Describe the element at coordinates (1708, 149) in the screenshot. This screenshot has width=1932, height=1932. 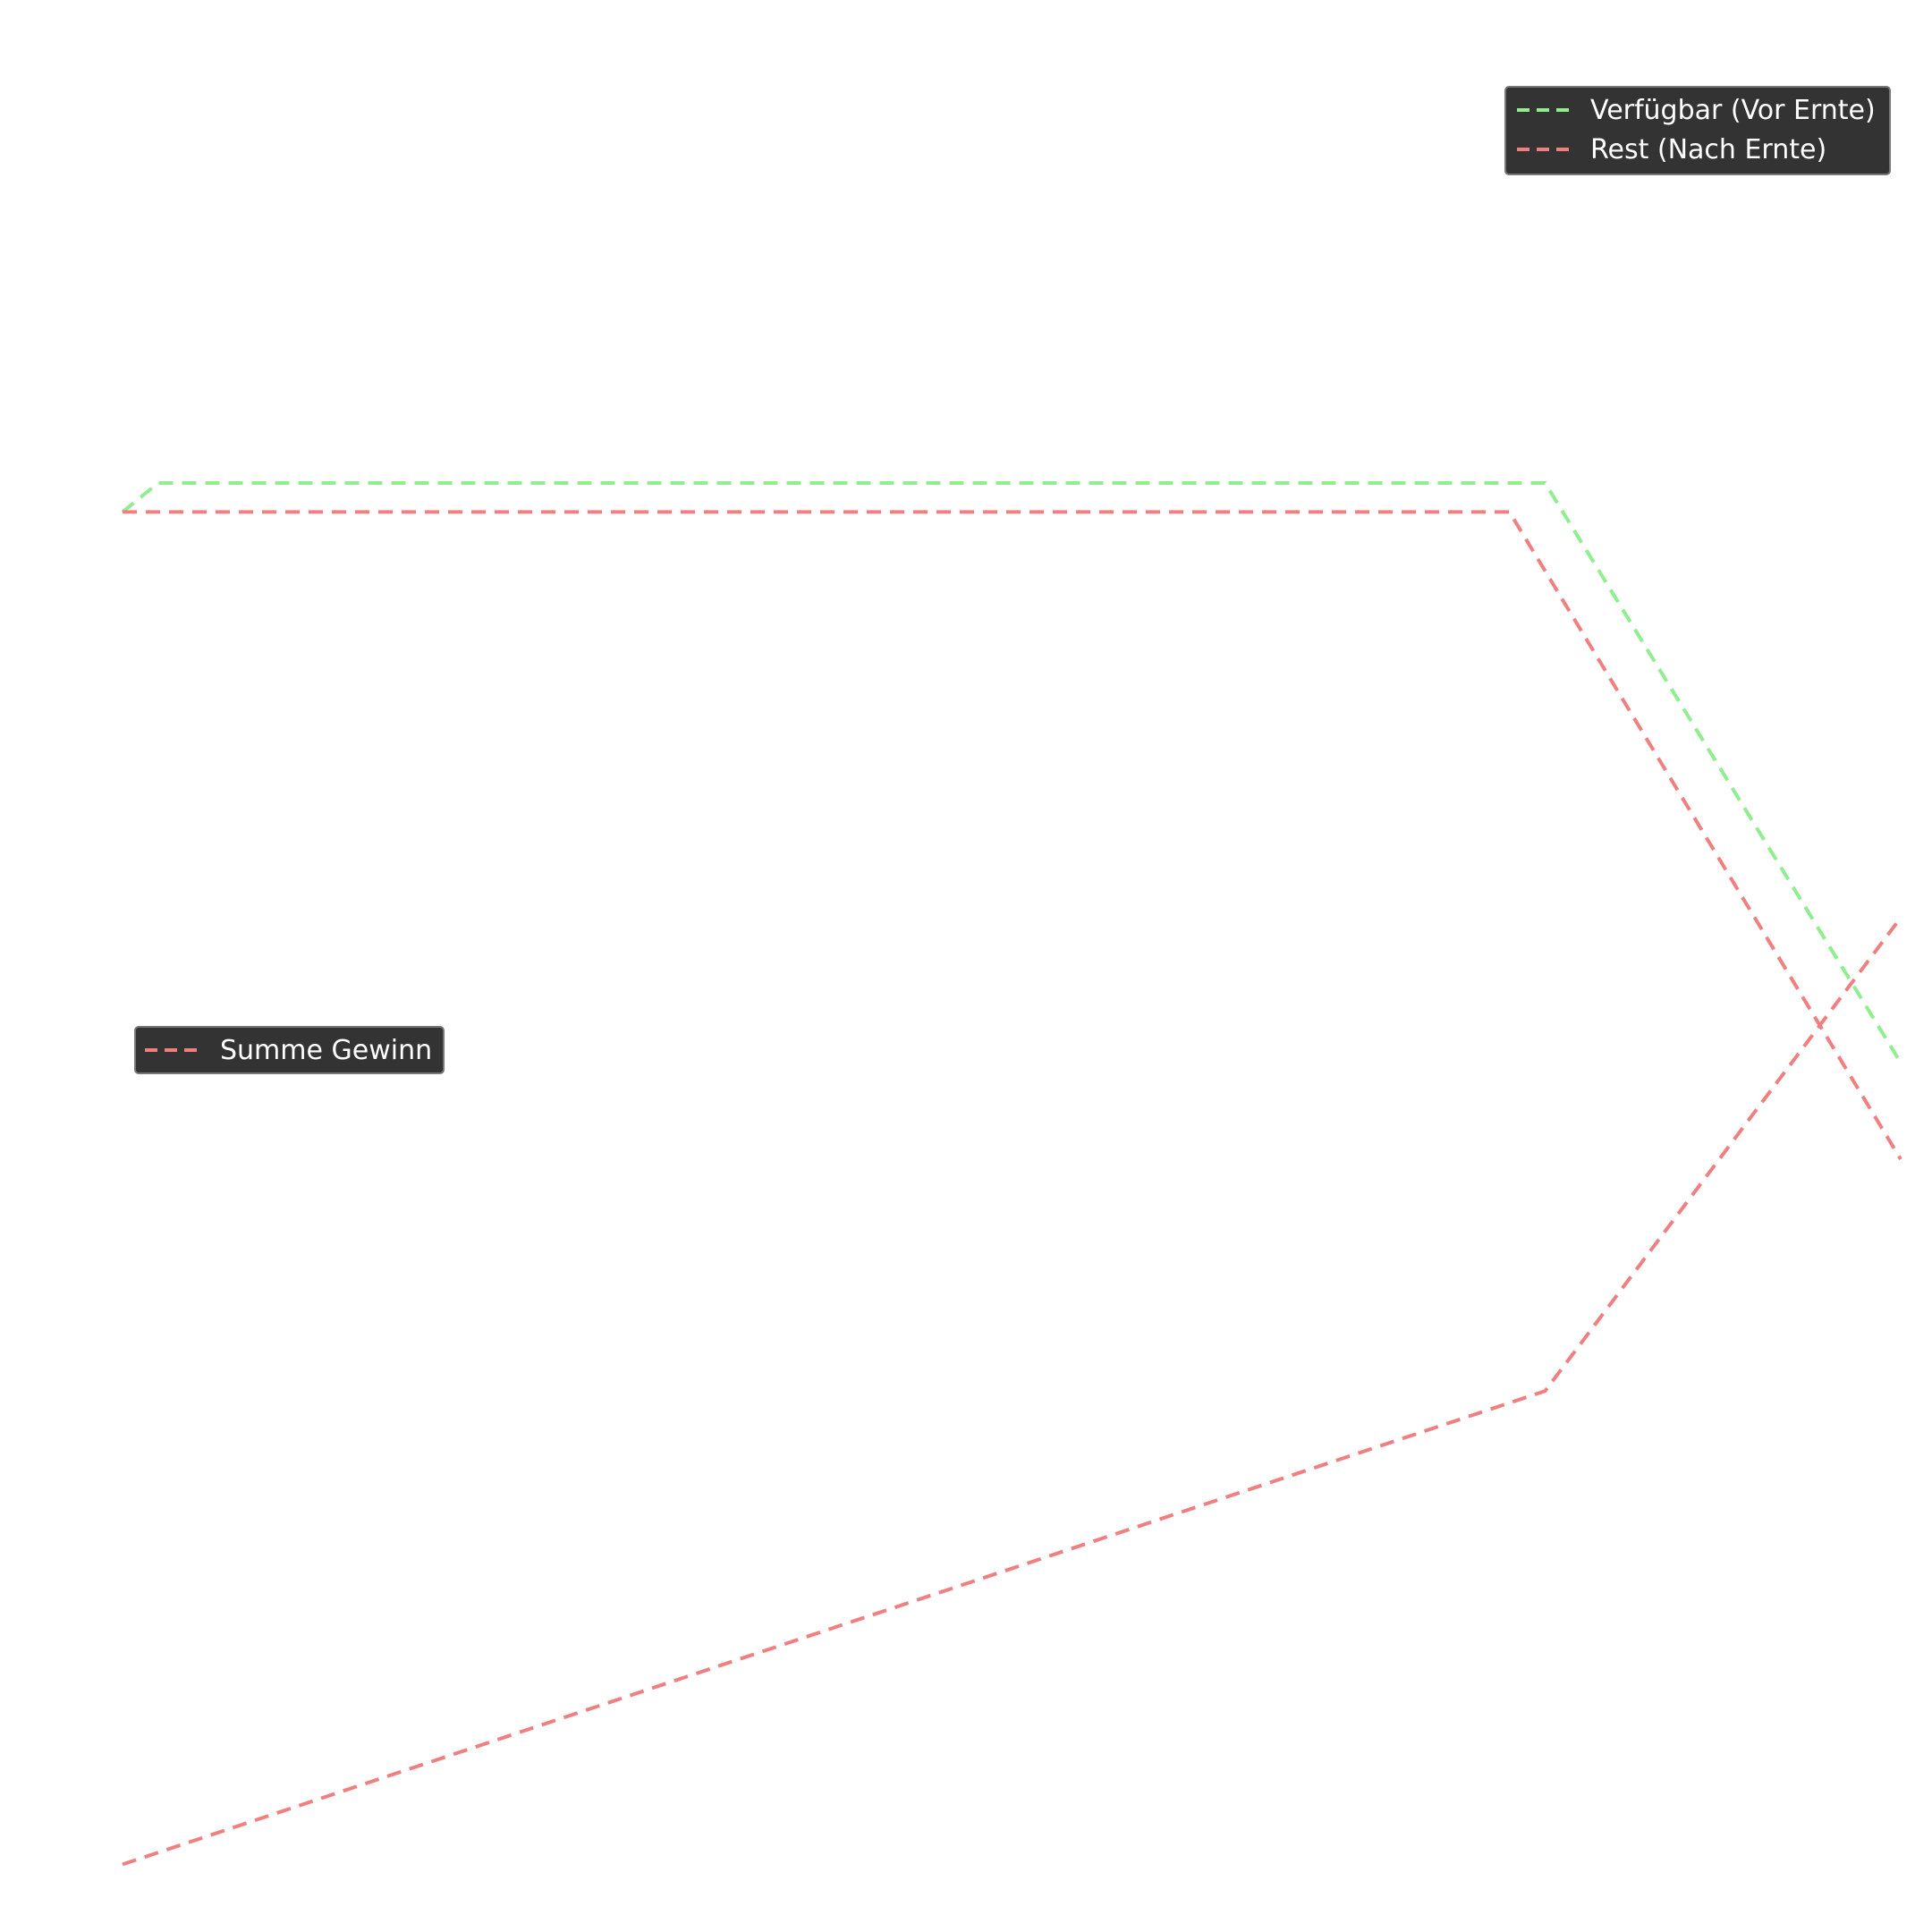
I see `legend-label-rest: Rest (Nach Ernte)` at that location.